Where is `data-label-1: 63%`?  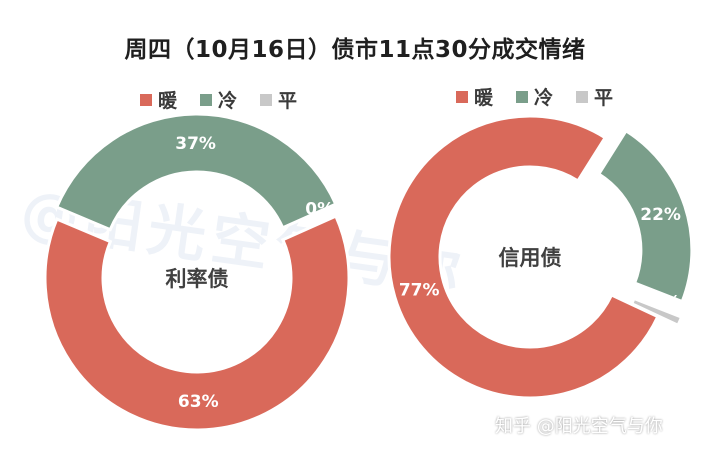
data-label-1: 63% is located at coordinates (198, 402).